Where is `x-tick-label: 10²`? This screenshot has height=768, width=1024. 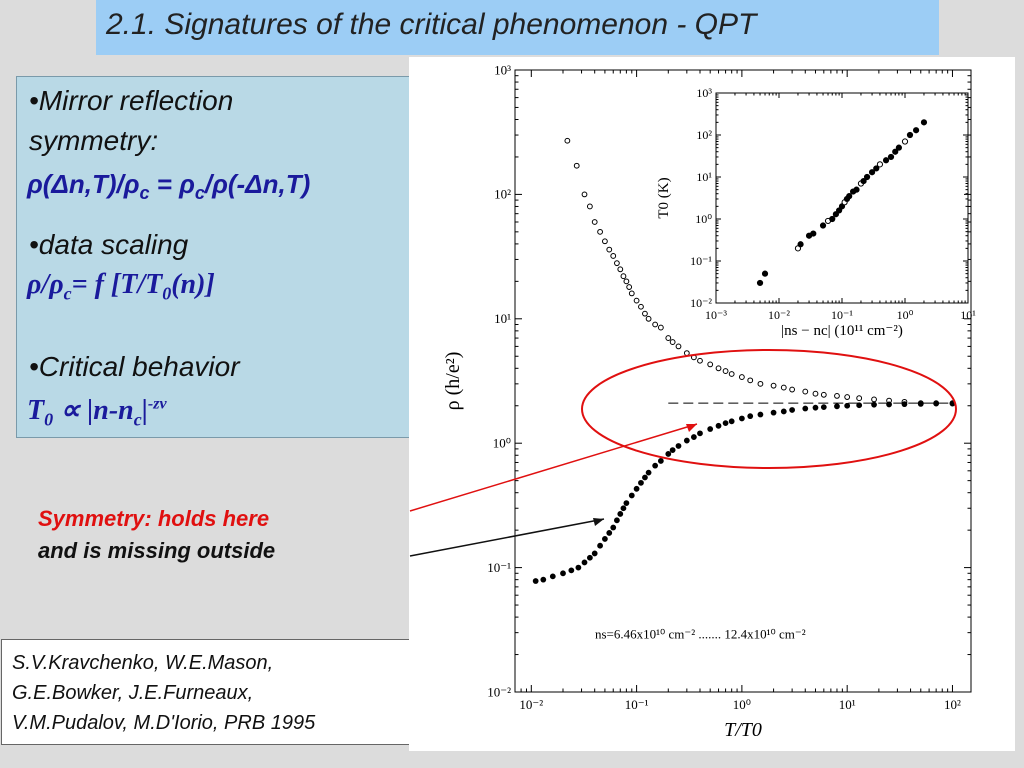 x-tick-label: 10² is located at coordinates (952, 704).